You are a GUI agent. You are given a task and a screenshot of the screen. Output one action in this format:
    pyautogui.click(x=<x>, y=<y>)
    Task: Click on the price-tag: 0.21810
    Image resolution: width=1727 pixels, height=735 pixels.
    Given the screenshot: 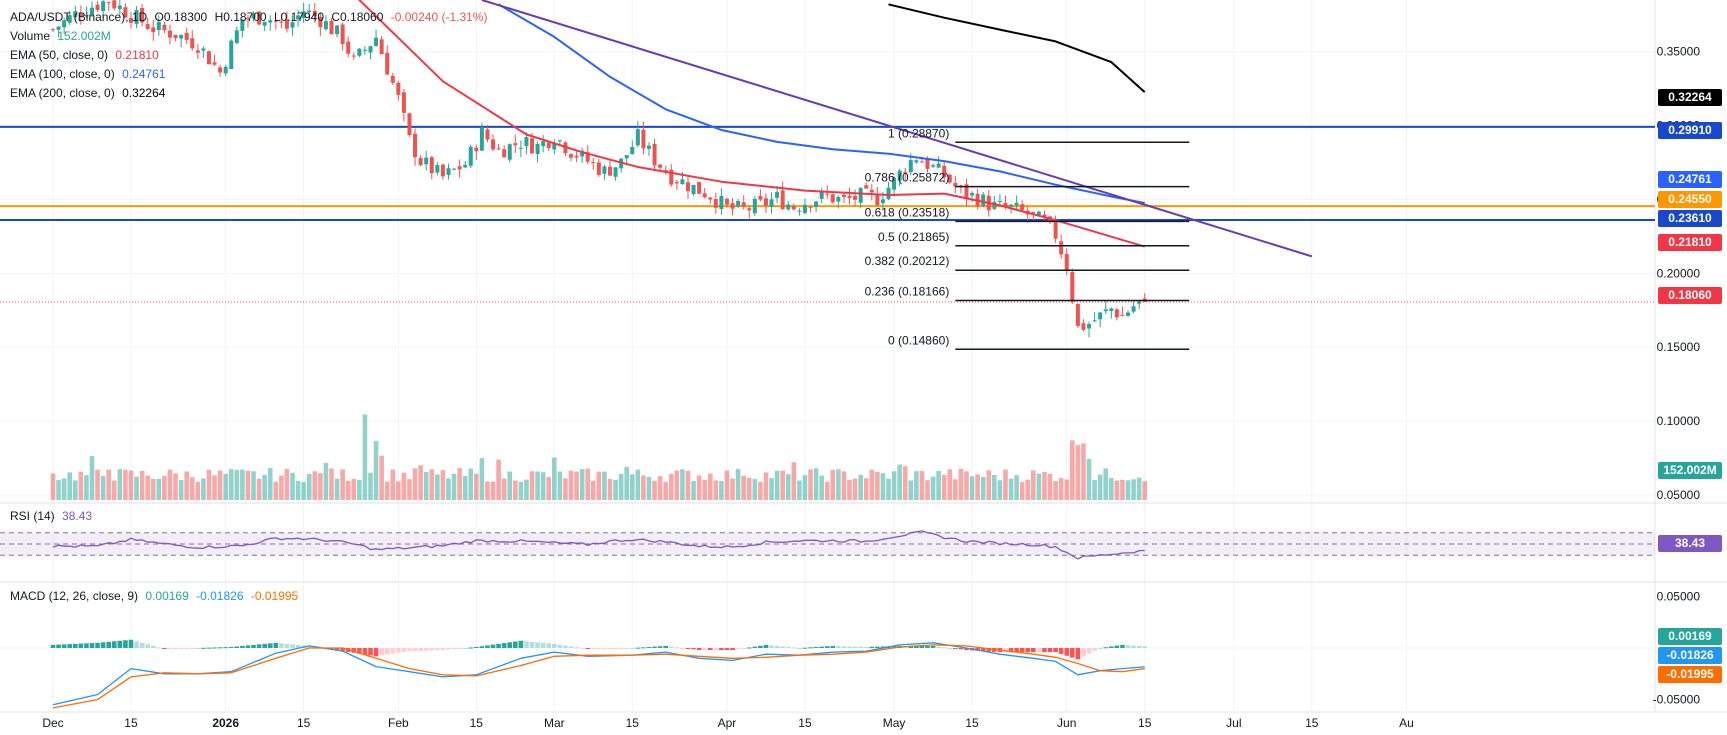 What is the action you would take?
    pyautogui.click(x=1690, y=242)
    